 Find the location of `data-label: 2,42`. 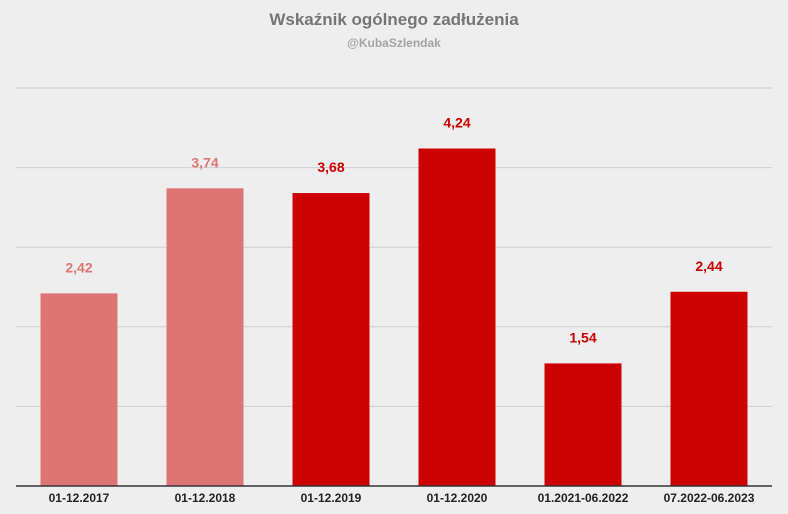

data-label: 2,42 is located at coordinates (78, 267).